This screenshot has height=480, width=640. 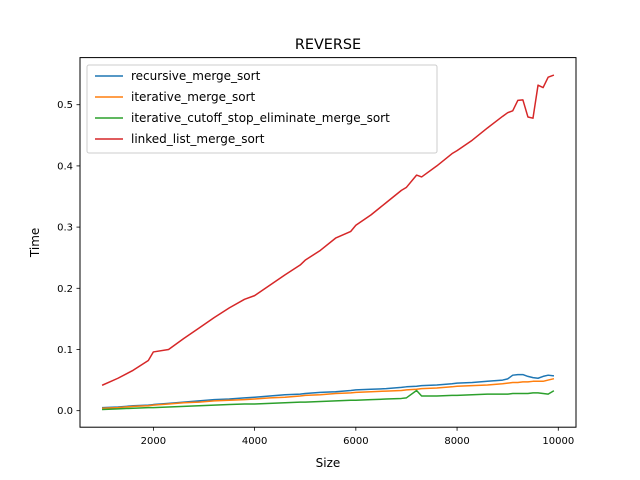 I want to click on x-tick-label: 2000, so click(x=153, y=441).